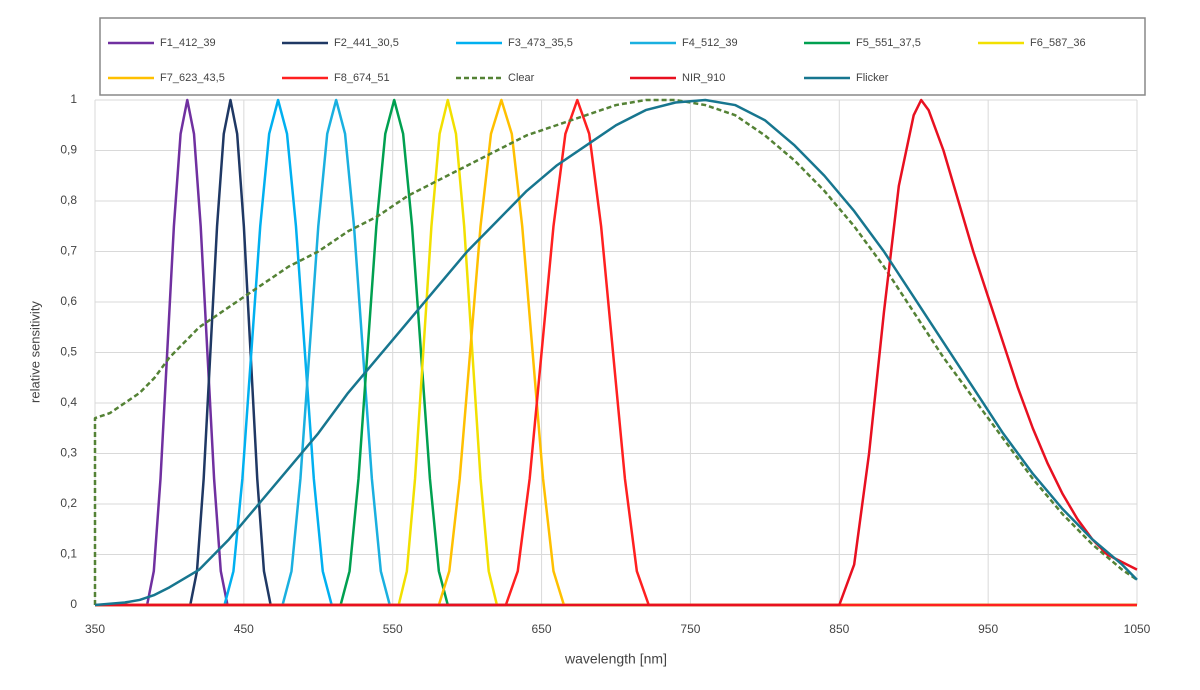 The image size is (1200, 690). What do you see at coordinates (244, 629) in the screenshot?
I see `x-tick-label: 450` at bounding box center [244, 629].